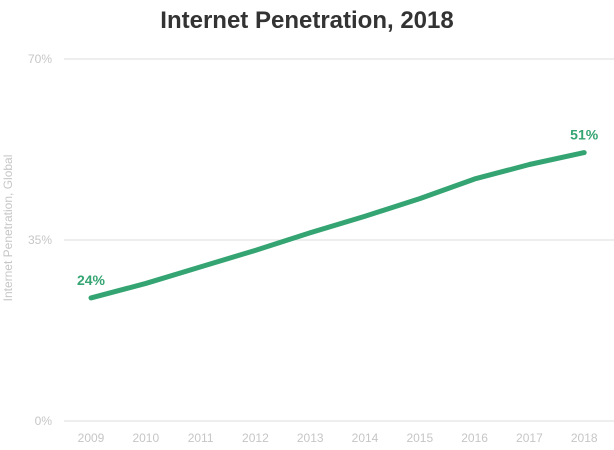 The height and width of the screenshot is (450, 614). What do you see at coordinates (419, 438) in the screenshot?
I see `x-tick-label: 2015` at bounding box center [419, 438].